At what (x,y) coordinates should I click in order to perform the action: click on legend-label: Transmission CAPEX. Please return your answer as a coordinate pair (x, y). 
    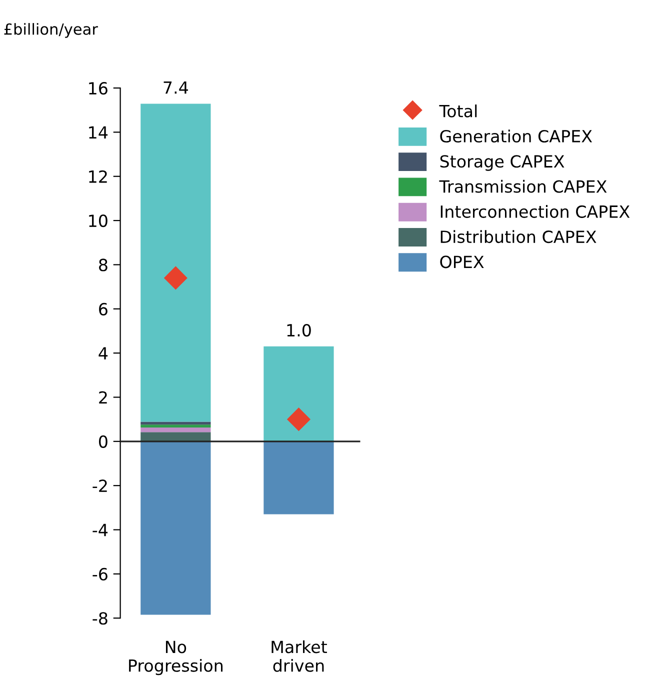
    Looking at the image, I should click on (523, 186).